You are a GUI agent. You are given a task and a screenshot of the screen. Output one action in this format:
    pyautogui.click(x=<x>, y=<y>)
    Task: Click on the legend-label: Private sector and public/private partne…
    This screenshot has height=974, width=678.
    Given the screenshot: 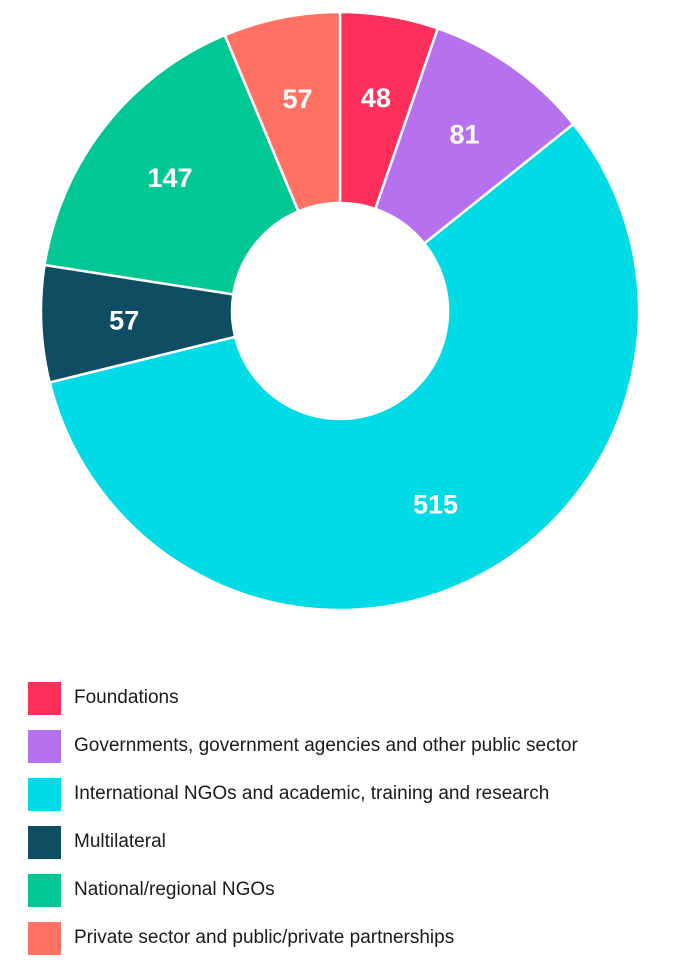 What is the action you would take?
    pyautogui.click(x=264, y=937)
    